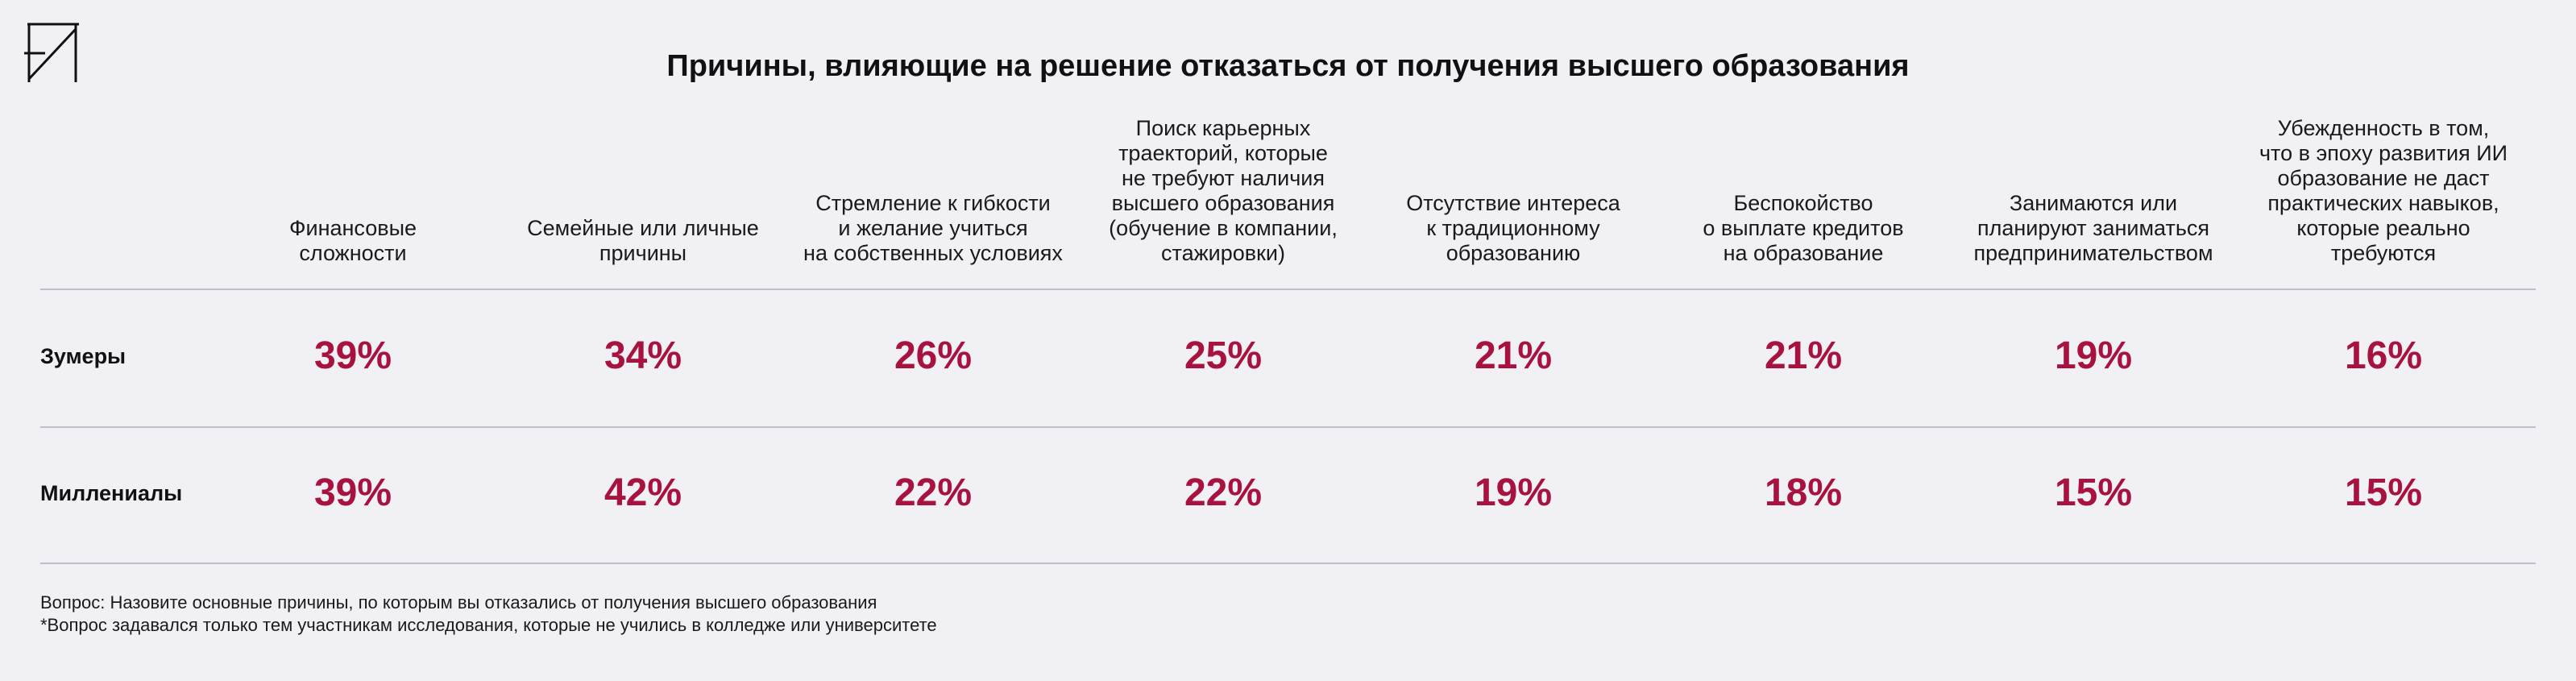  I want to click on data-cell: 16%, so click(2383, 355).